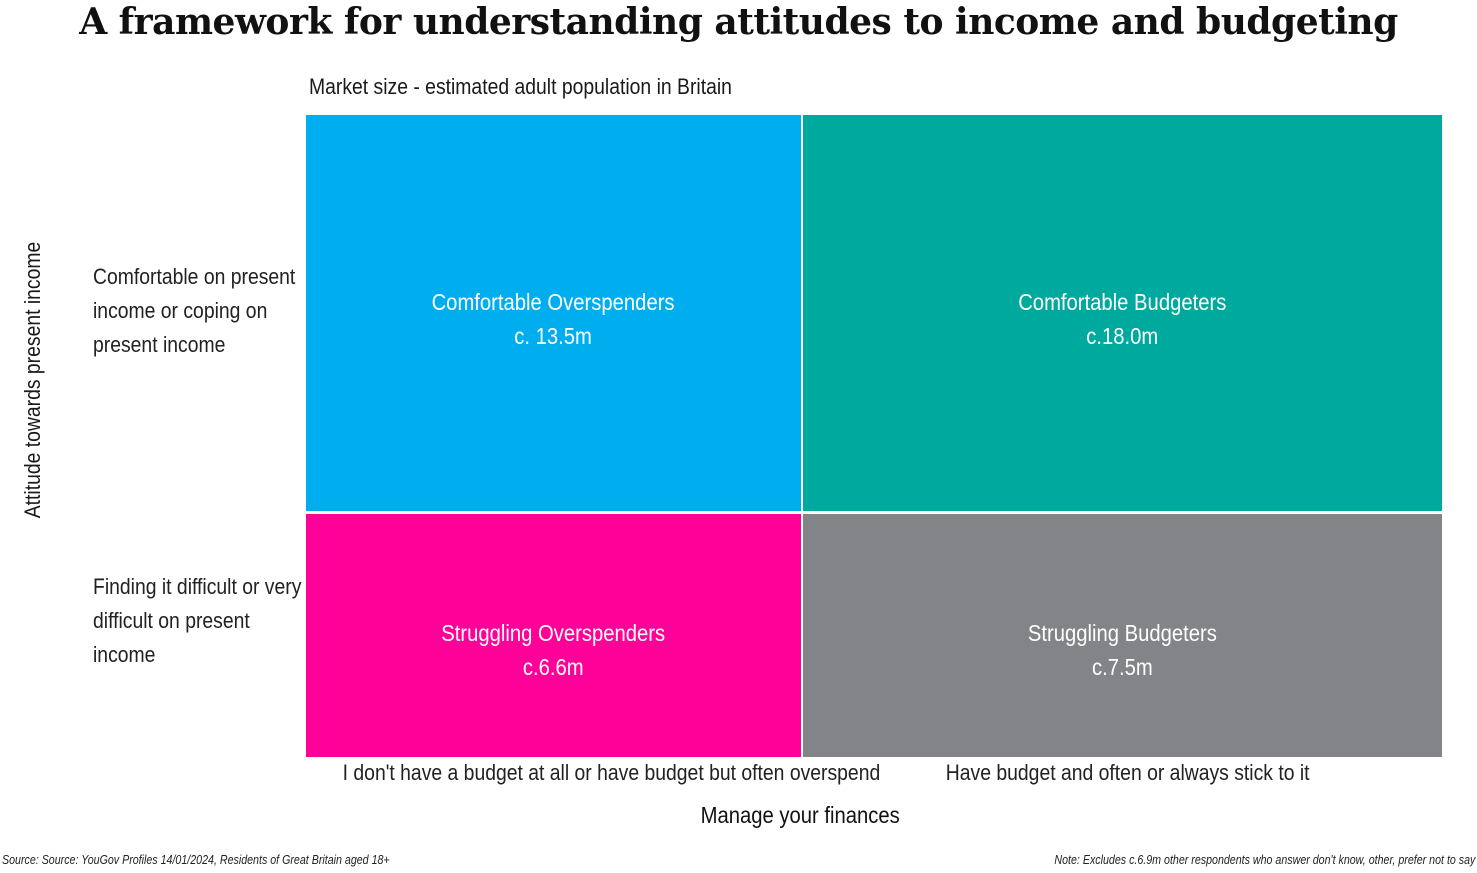 The width and height of the screenshot is (1477, 873). Describe the element at coordinates (553, 633) in the screenshot. I see `segment-name: Struggling Overspenders` at that location.